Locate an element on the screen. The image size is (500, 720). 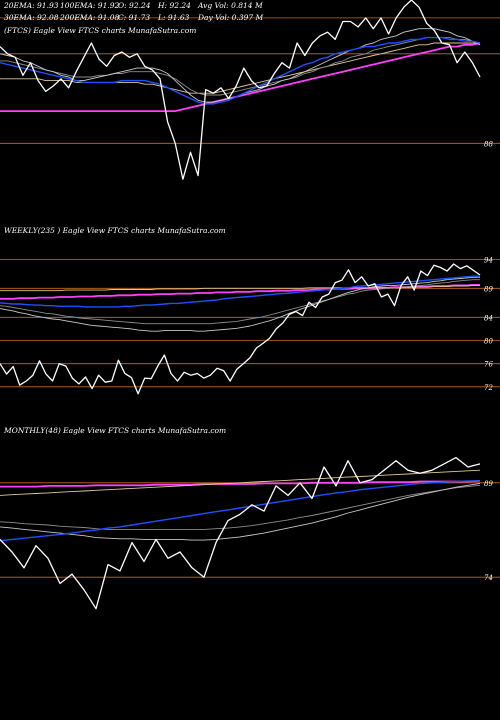
monthly-ema50-line is located at coordinates (240, 511).